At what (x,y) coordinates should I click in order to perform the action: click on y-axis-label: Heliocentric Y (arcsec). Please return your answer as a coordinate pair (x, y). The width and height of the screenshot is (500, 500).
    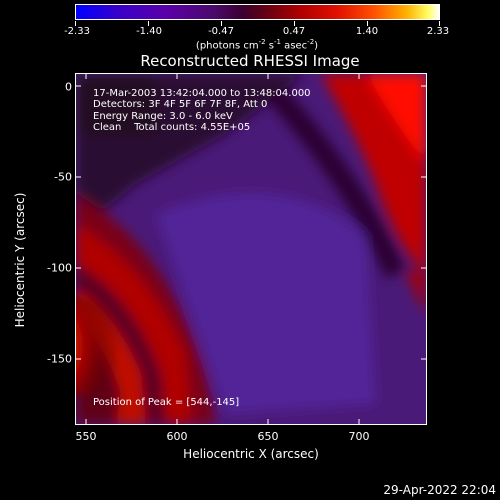
    Looking at the image, I should click on (20, 260).